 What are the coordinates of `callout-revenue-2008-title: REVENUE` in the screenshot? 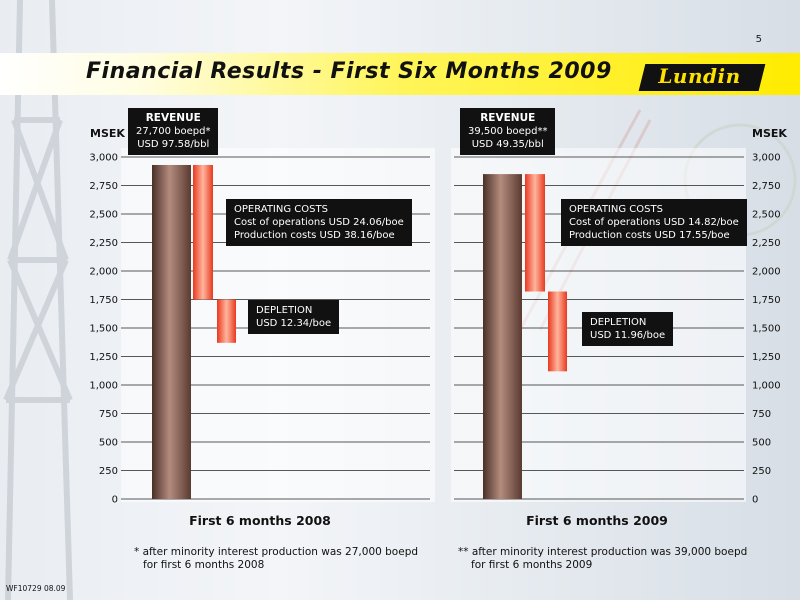 It's located at (173, 118).